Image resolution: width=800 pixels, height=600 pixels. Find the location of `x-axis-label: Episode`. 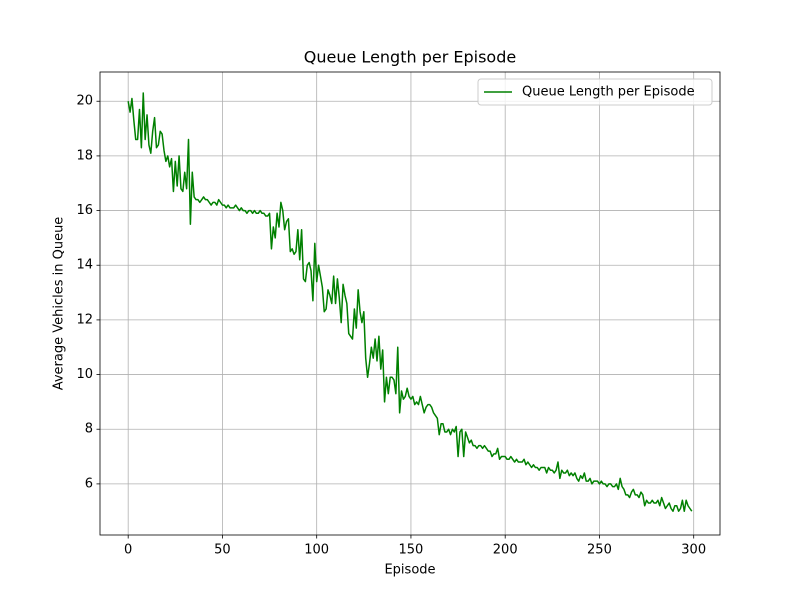

x-axis-label: Episode is located at coordinates (409, 570).